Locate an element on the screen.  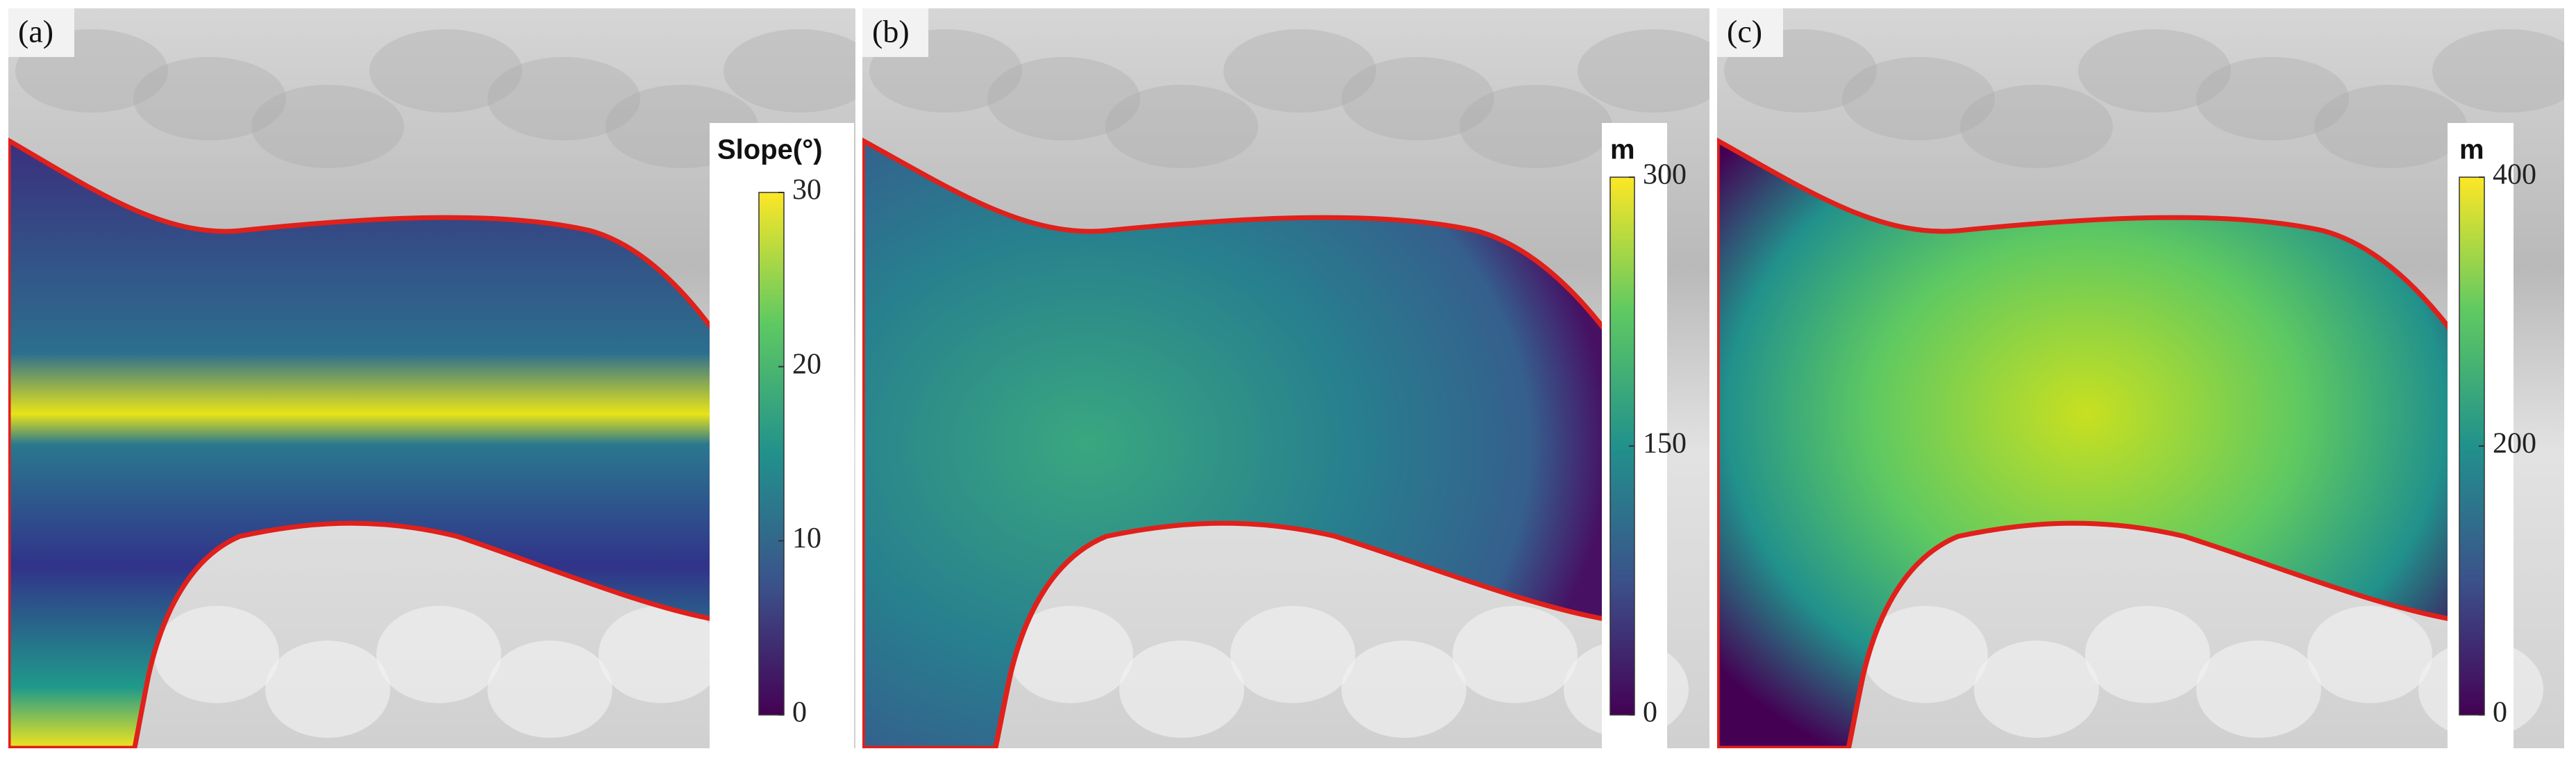
panel-label: (c) is located at coordinates (1744, 31).